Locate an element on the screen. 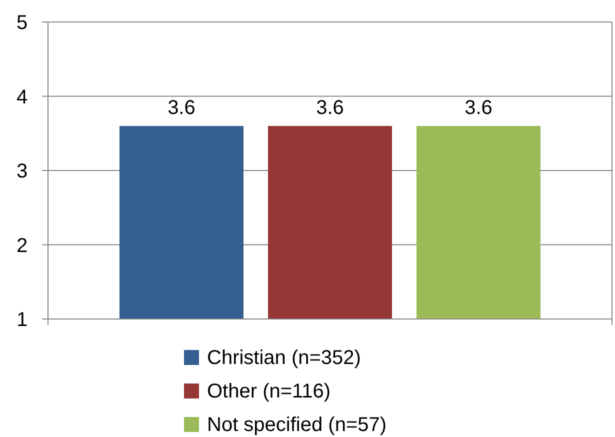 The image size is (615, 437). y-tick-label: 2 is located at coordinates (22, 245).